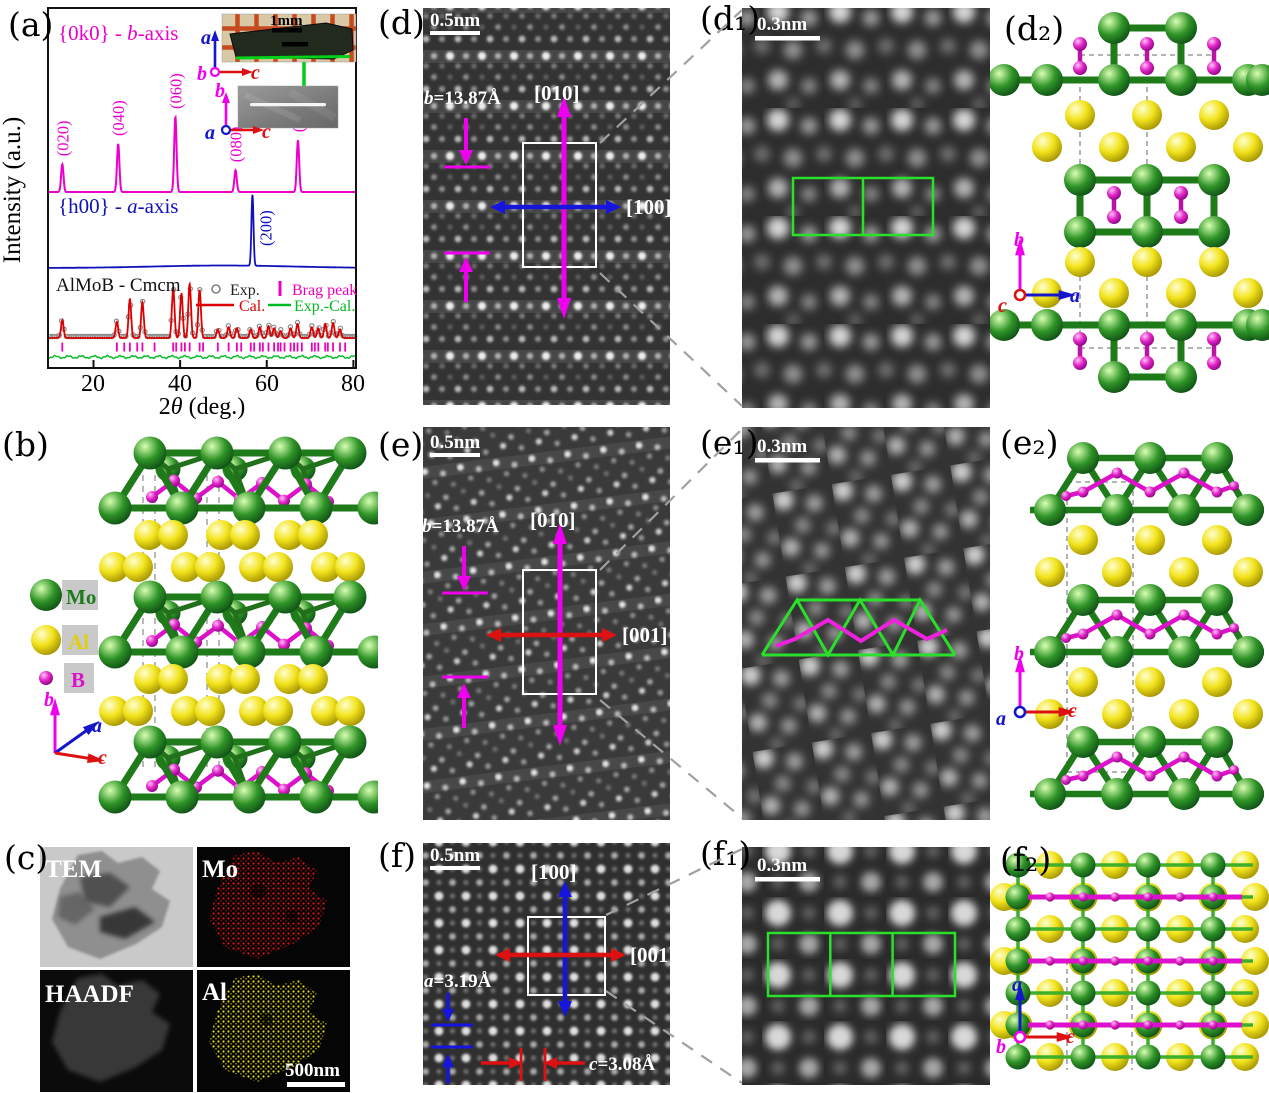  Describe the element at coordinates (324, 306) in the screenshot. I see `legend-diff: Exp.-Cal.` at that location.